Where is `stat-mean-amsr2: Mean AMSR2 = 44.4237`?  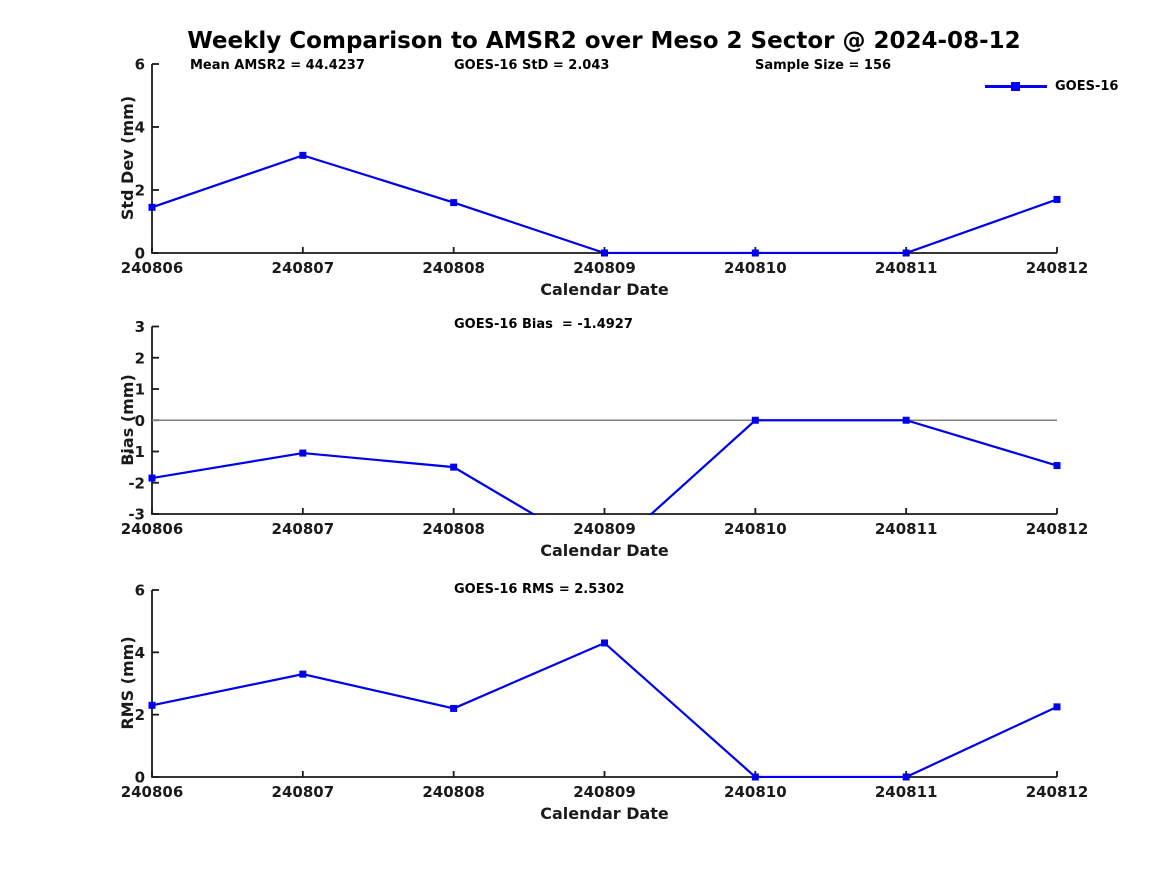
stat-mean-amsr2: Mean AMSR2 = 44.4237 is located at coordinates (277, 65).